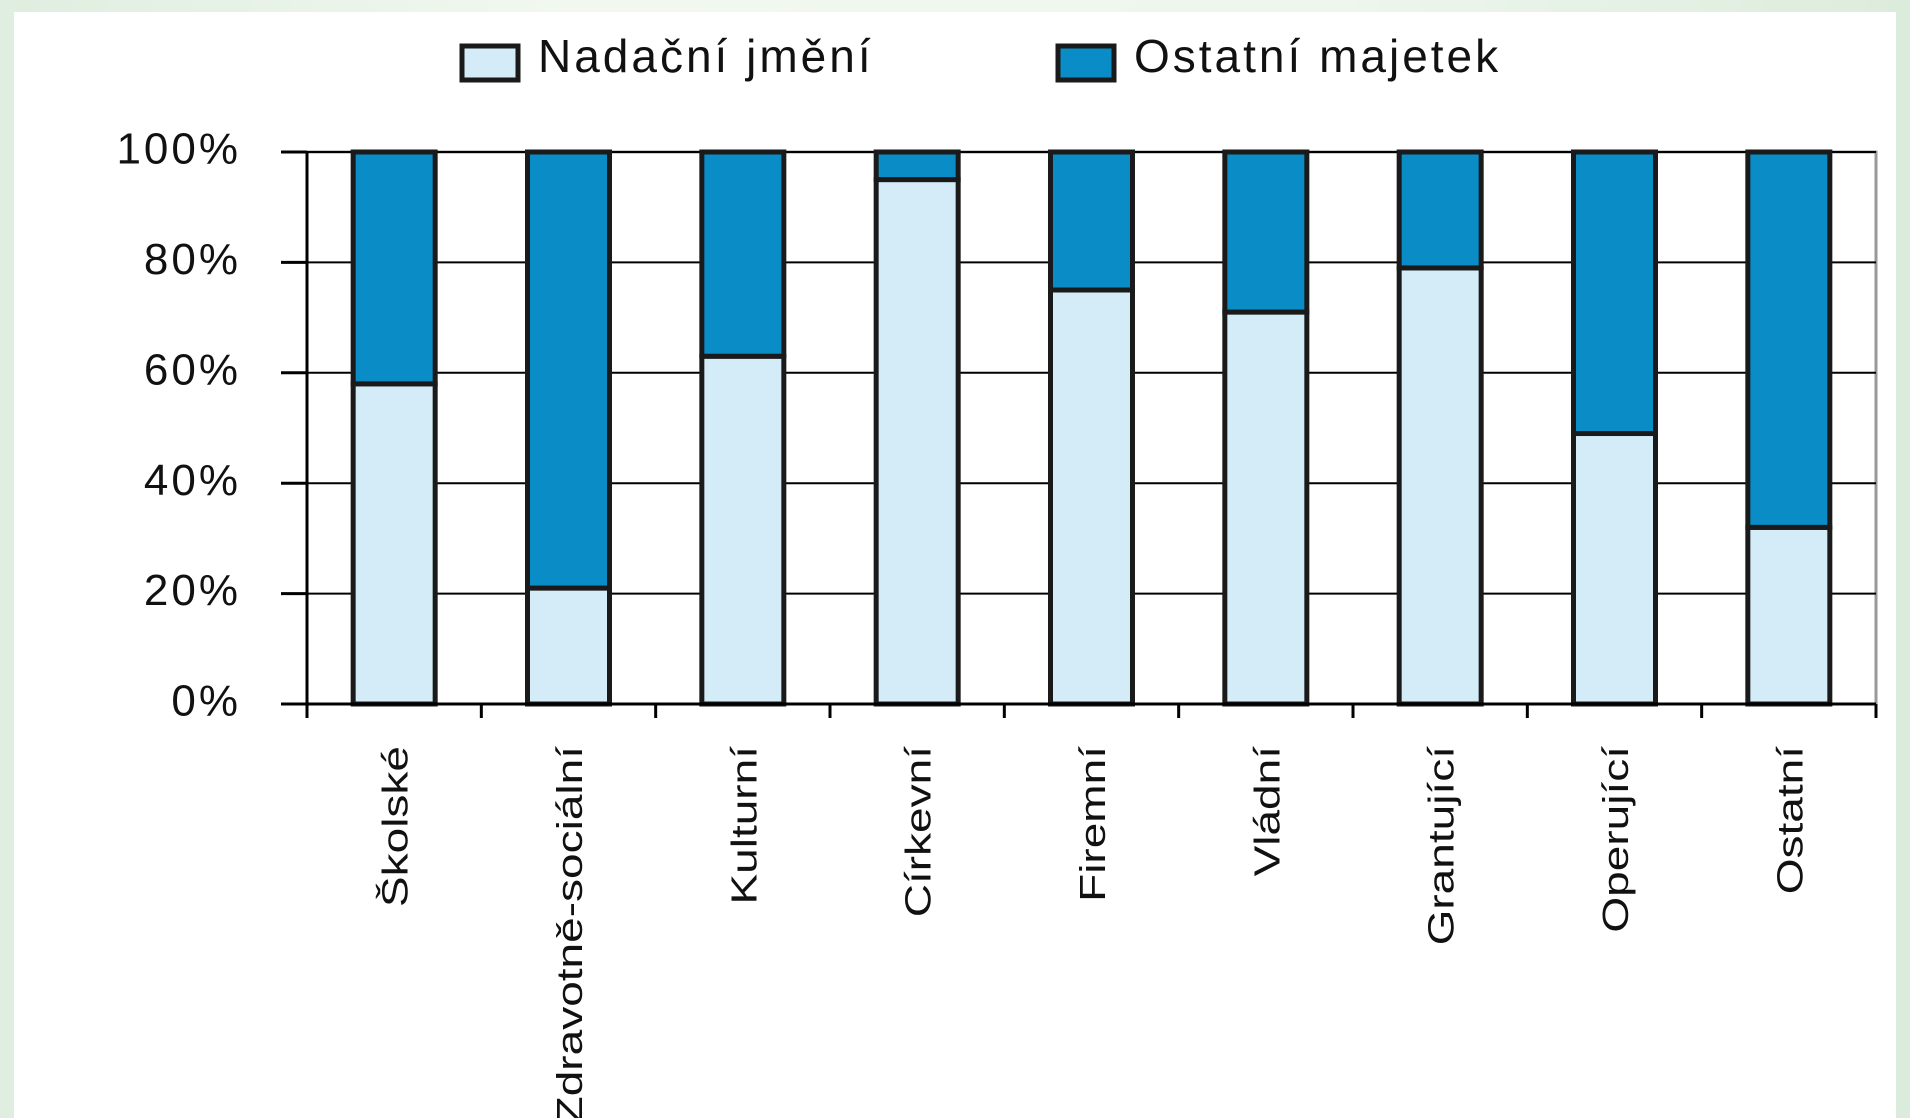  What do you see at coordinates (918, 831) in the screenshot?
I see `x-tick-label: Církevní` at bounding box center [918, 831].